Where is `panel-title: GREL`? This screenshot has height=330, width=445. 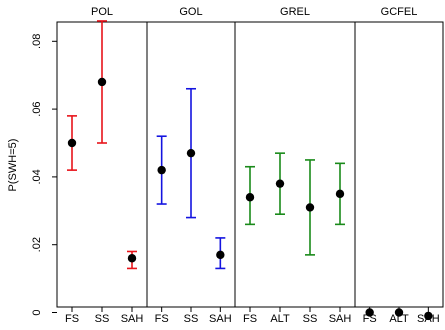
panel-title: GREL is located at coordinates (295, 12).